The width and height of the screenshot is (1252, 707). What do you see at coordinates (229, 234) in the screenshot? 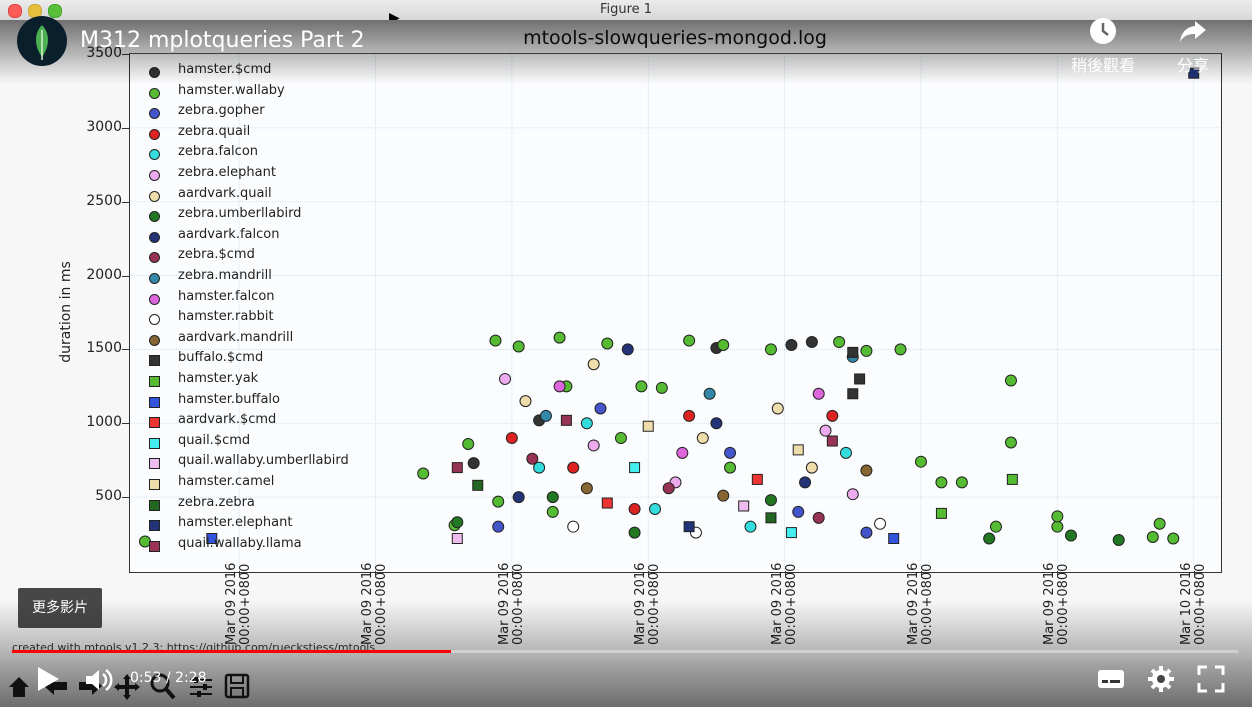
I see `legend-label: aardvark.falcon` at bounding box center [229, 234].